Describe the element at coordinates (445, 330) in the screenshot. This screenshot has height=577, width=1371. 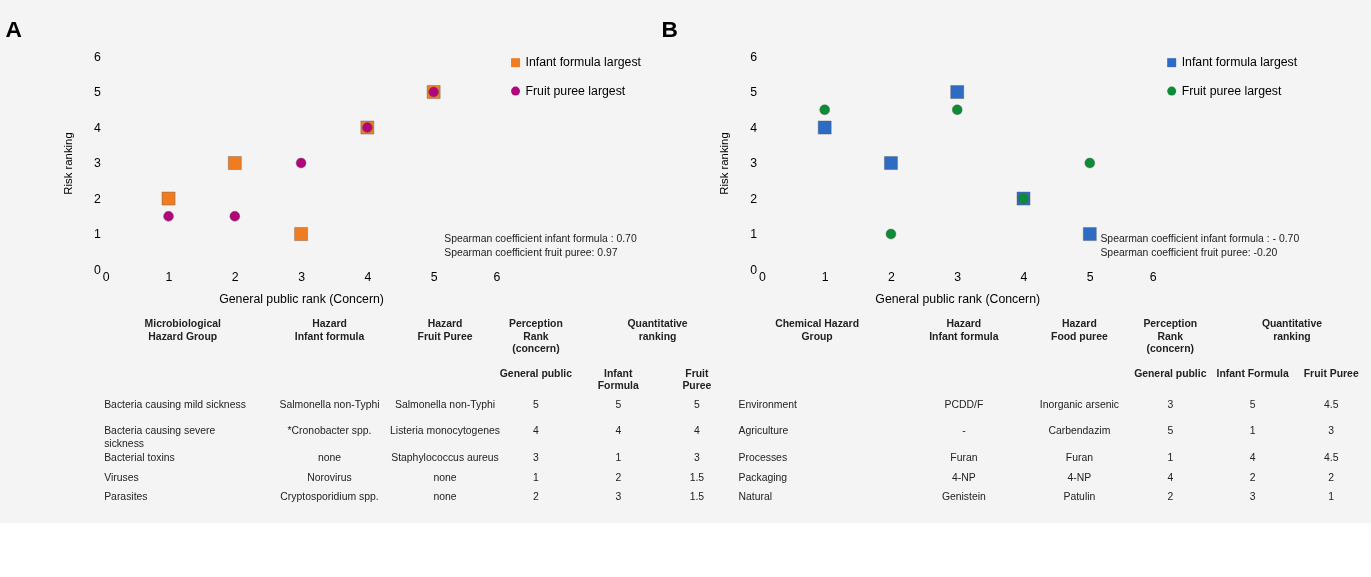
I see `text: Hazard Fruit Puree` at that location.